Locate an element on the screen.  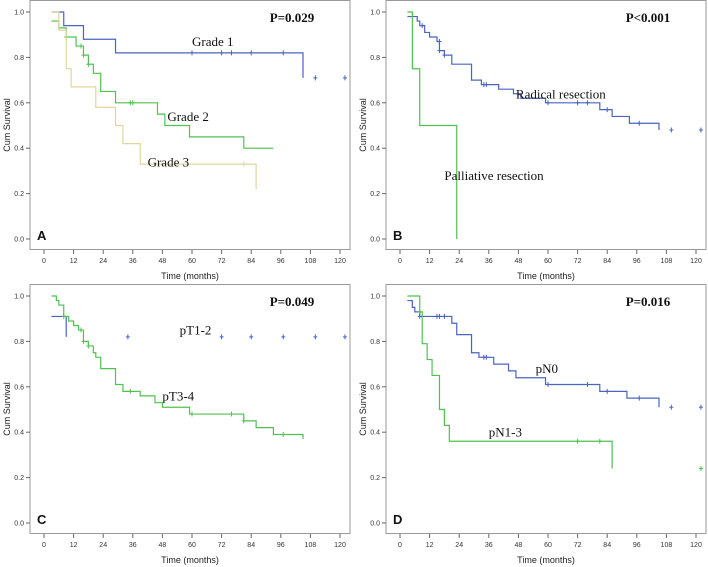
series-label: pT1-2 is located at coordinates (196, 330).